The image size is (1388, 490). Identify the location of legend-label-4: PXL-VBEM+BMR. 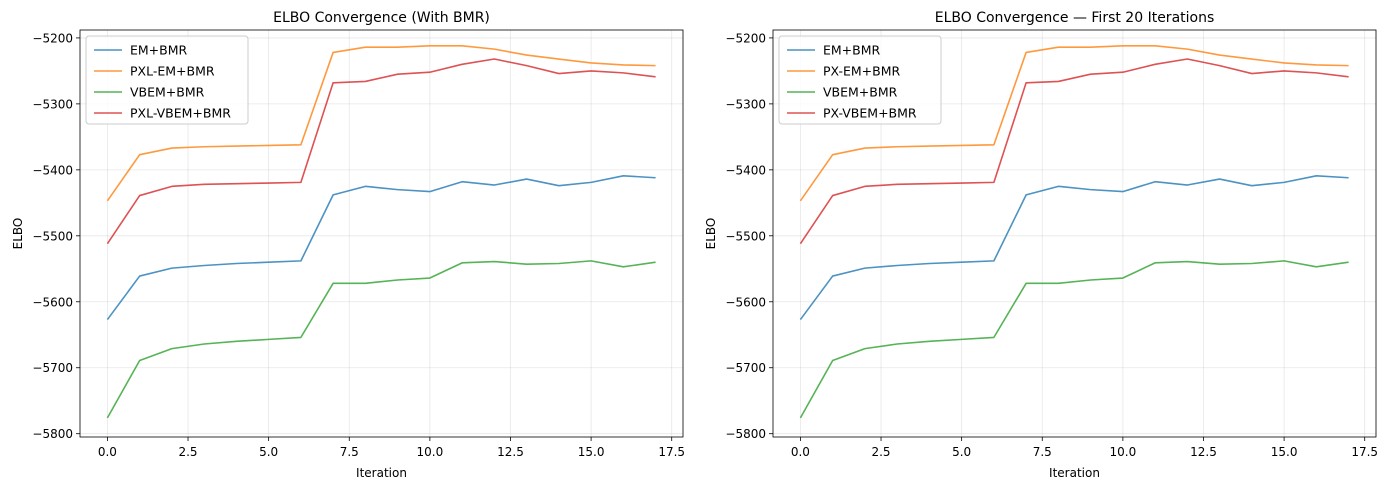
(180, 113).